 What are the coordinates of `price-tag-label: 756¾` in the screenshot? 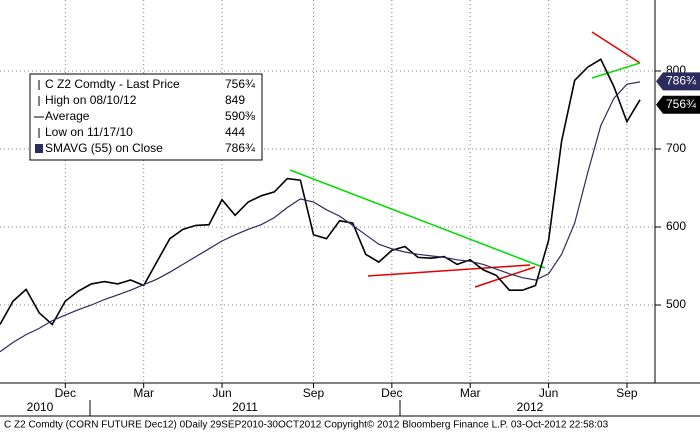 It's located at (681, 104).